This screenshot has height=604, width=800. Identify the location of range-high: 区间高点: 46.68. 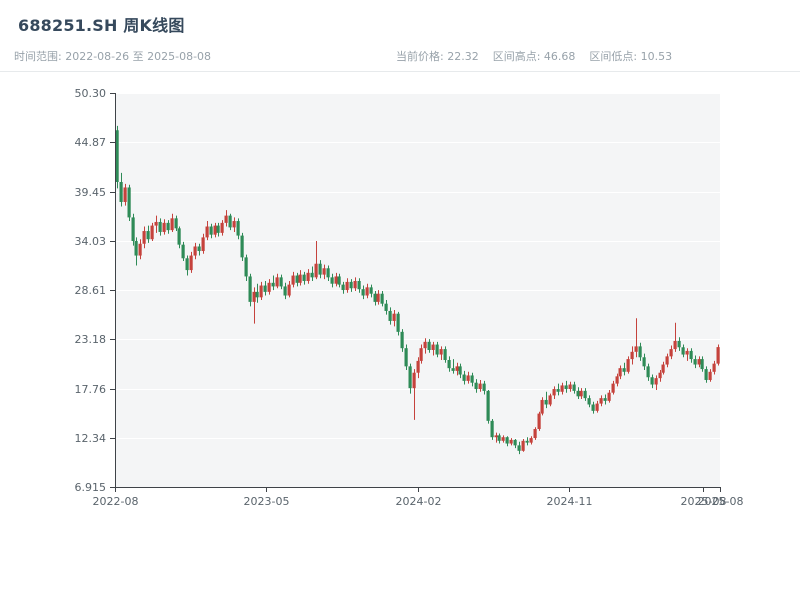
(534, 56).